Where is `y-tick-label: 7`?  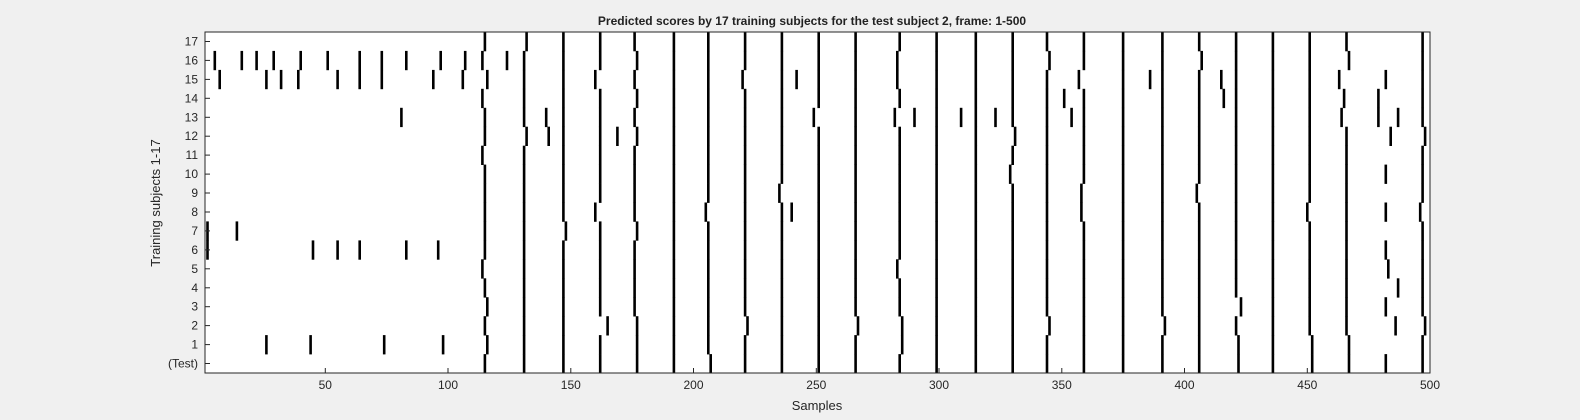 y-tick-label: 7 is located at coordinates (194, 231).